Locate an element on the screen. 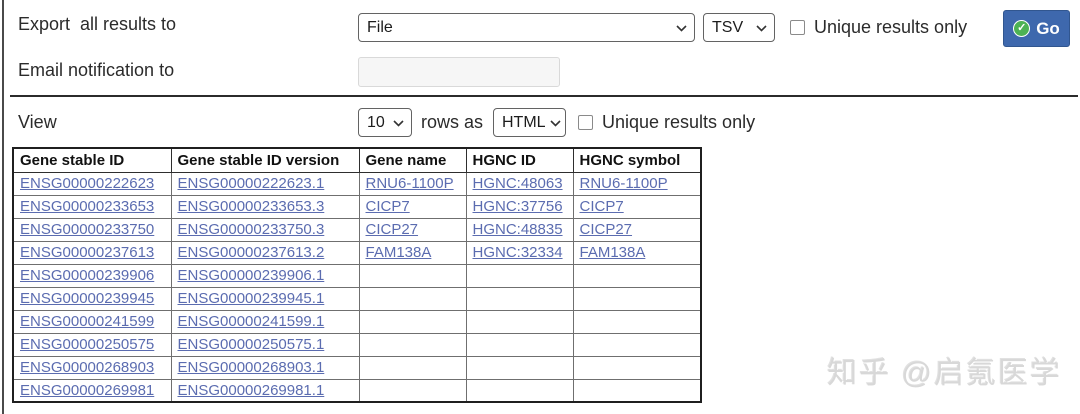 This screenshot has width=1080, height=414. cell-link: ENSG00000269981 is located at coordinates (87, 390).